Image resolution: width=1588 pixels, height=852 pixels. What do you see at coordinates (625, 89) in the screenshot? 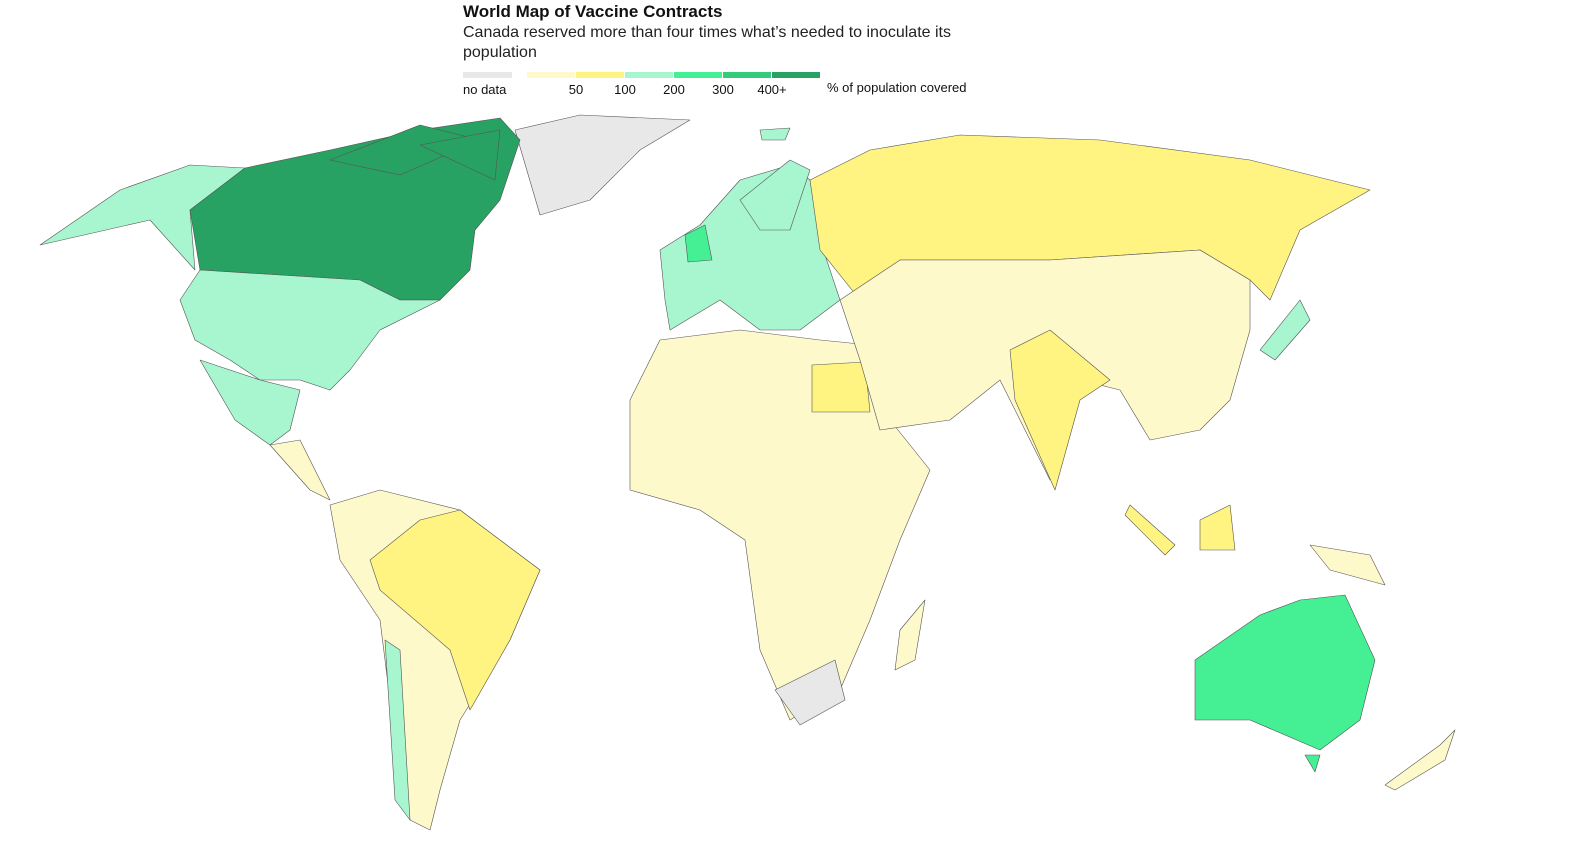
I see `legend-label: 100` at bounding box center [625, 89].